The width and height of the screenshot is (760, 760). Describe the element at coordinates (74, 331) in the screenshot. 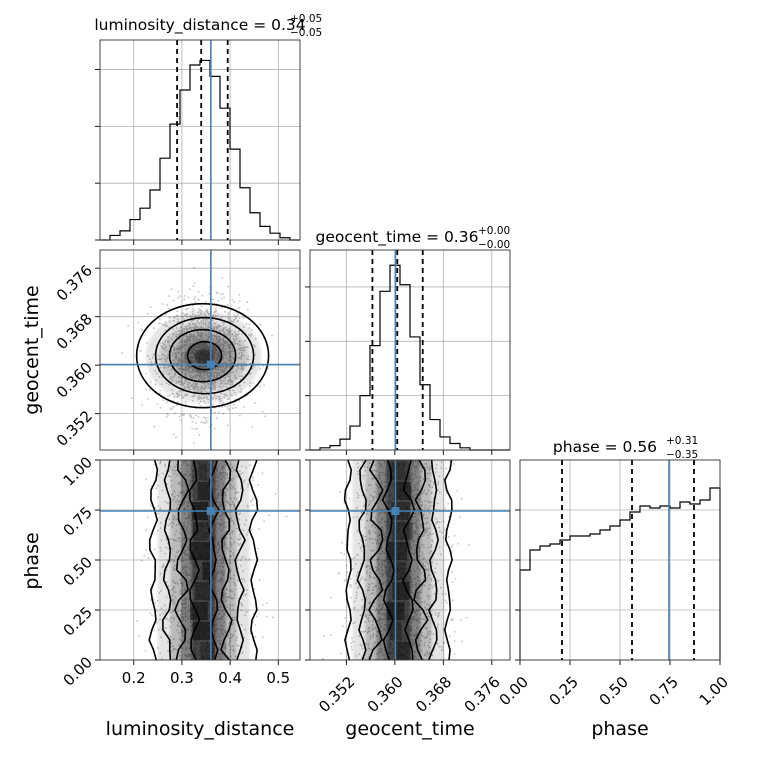

I see `y-tick-label-geocent-time: 0.368` at that location.